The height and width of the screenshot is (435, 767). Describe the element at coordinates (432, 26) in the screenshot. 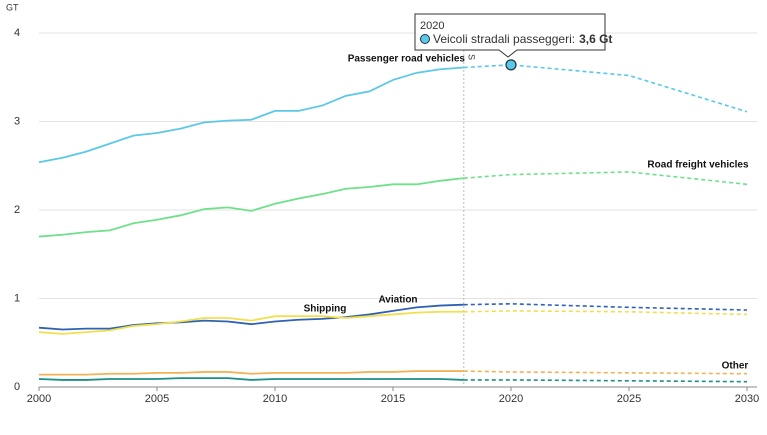

I see `tooltip-x: 2020` at that location.